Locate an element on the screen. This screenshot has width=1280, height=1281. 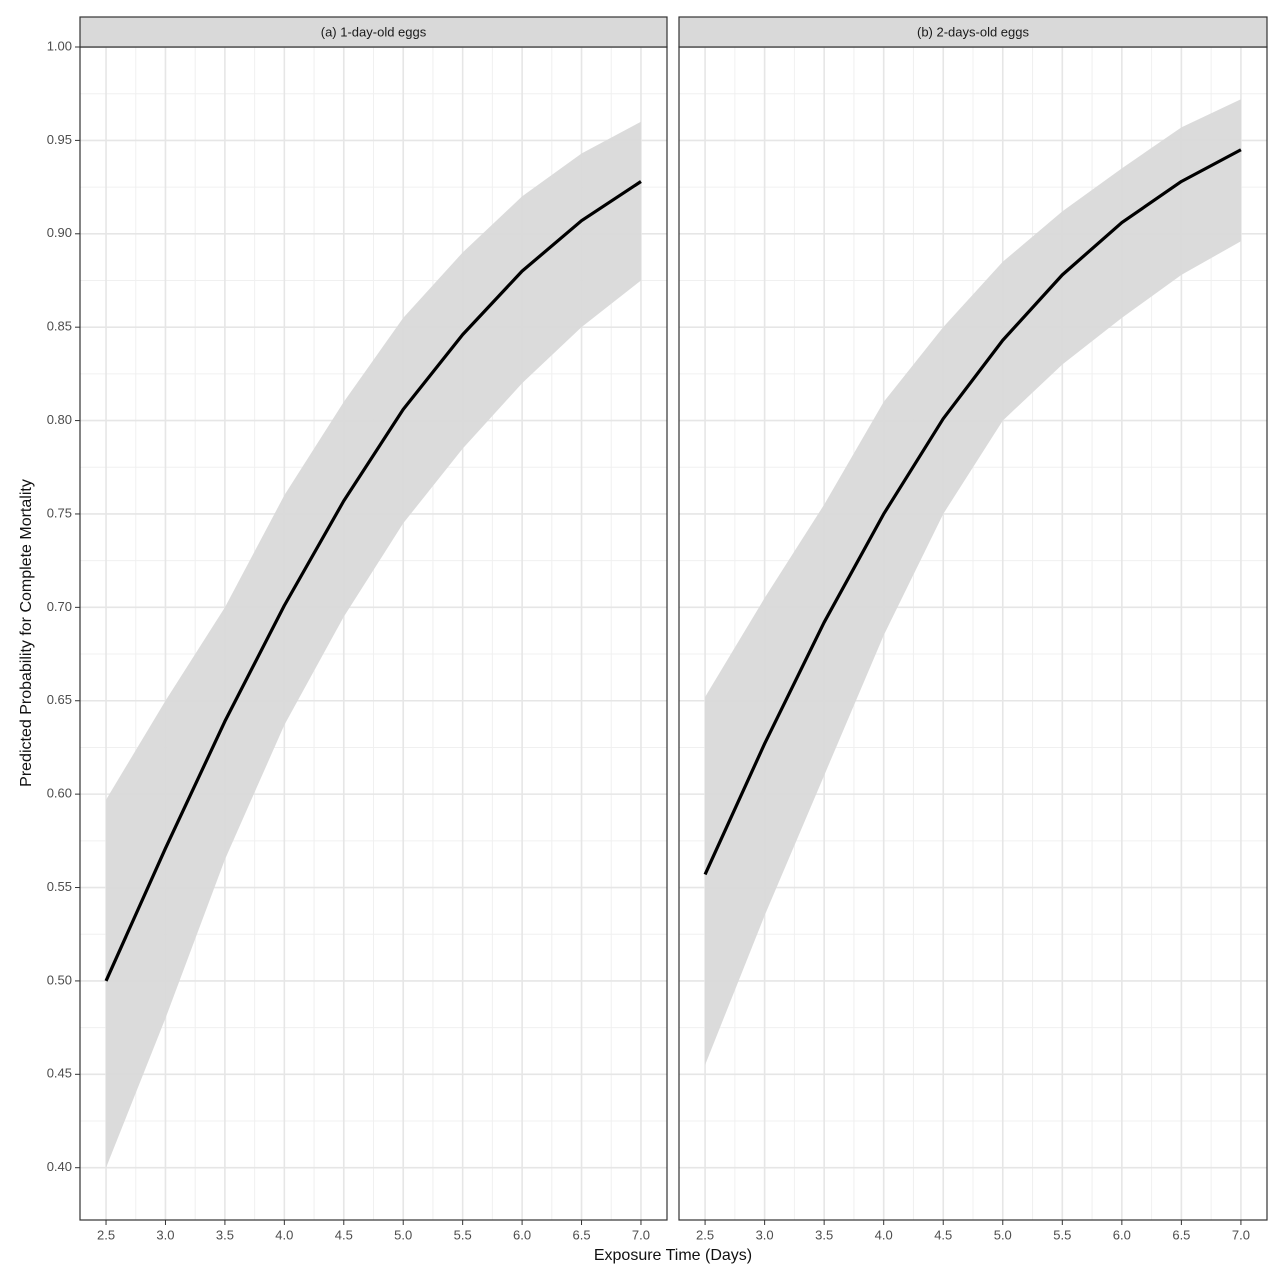
panel-title: (a) 1-day-old eggs is located at coordinates (374, 31).